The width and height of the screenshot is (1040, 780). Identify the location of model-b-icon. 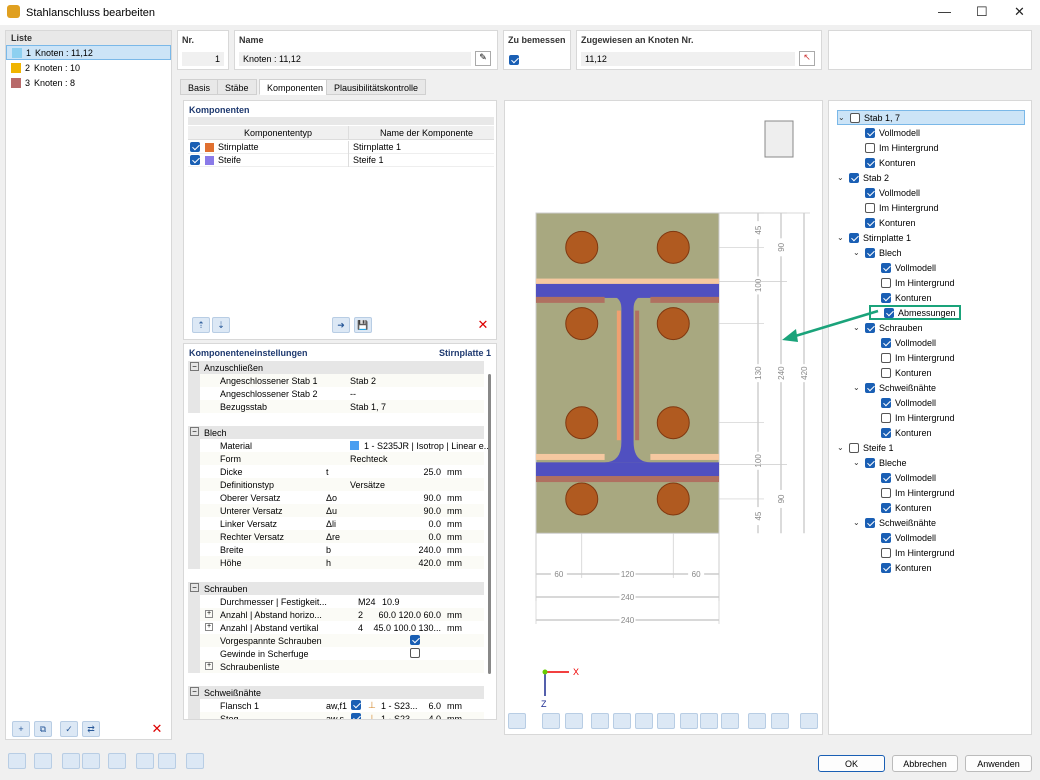
(167, 761).